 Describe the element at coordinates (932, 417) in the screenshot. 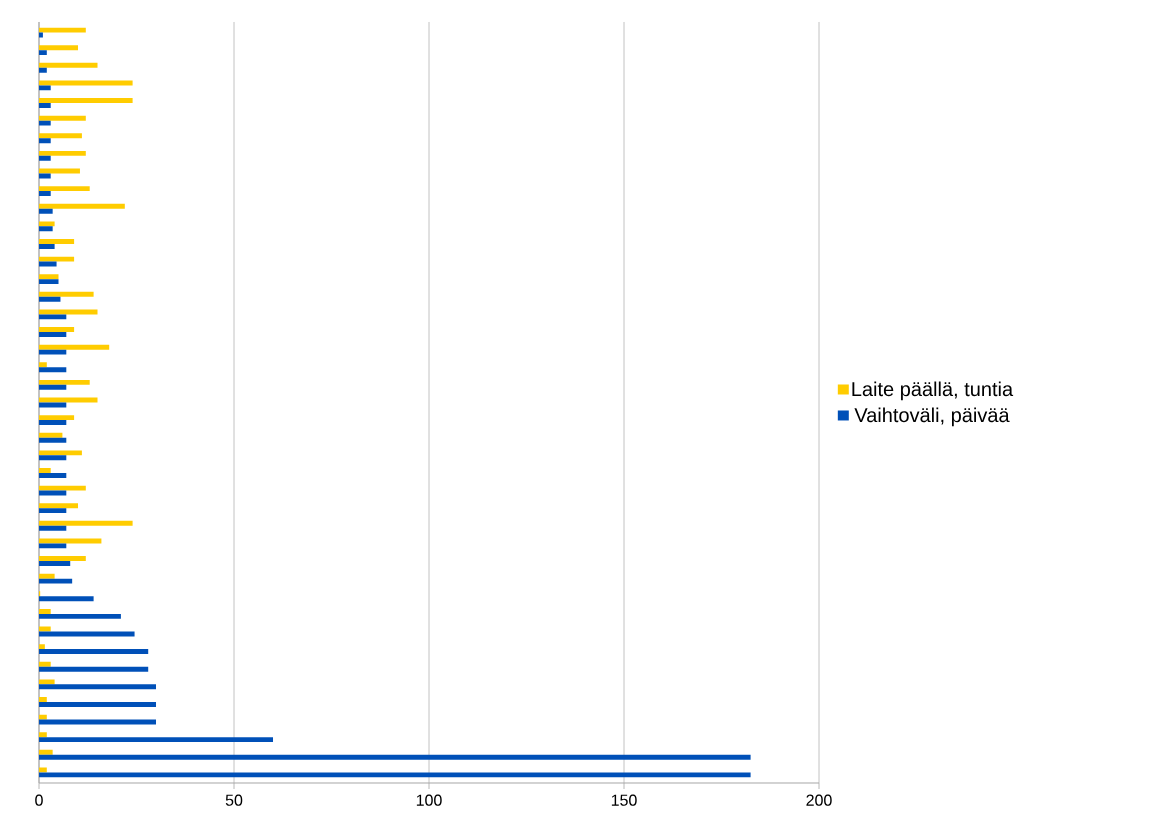

I see `legend-label: Vaihtoväli, päivää` at that location.